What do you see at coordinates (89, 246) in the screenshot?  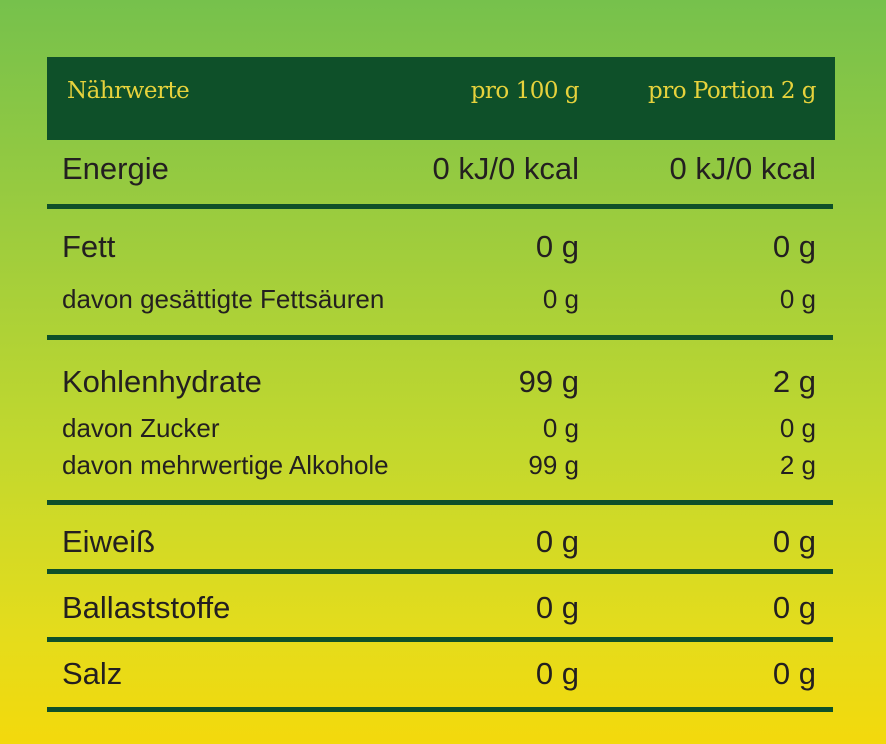 I see `row-label: Fett` at bounding box center [89, 246].